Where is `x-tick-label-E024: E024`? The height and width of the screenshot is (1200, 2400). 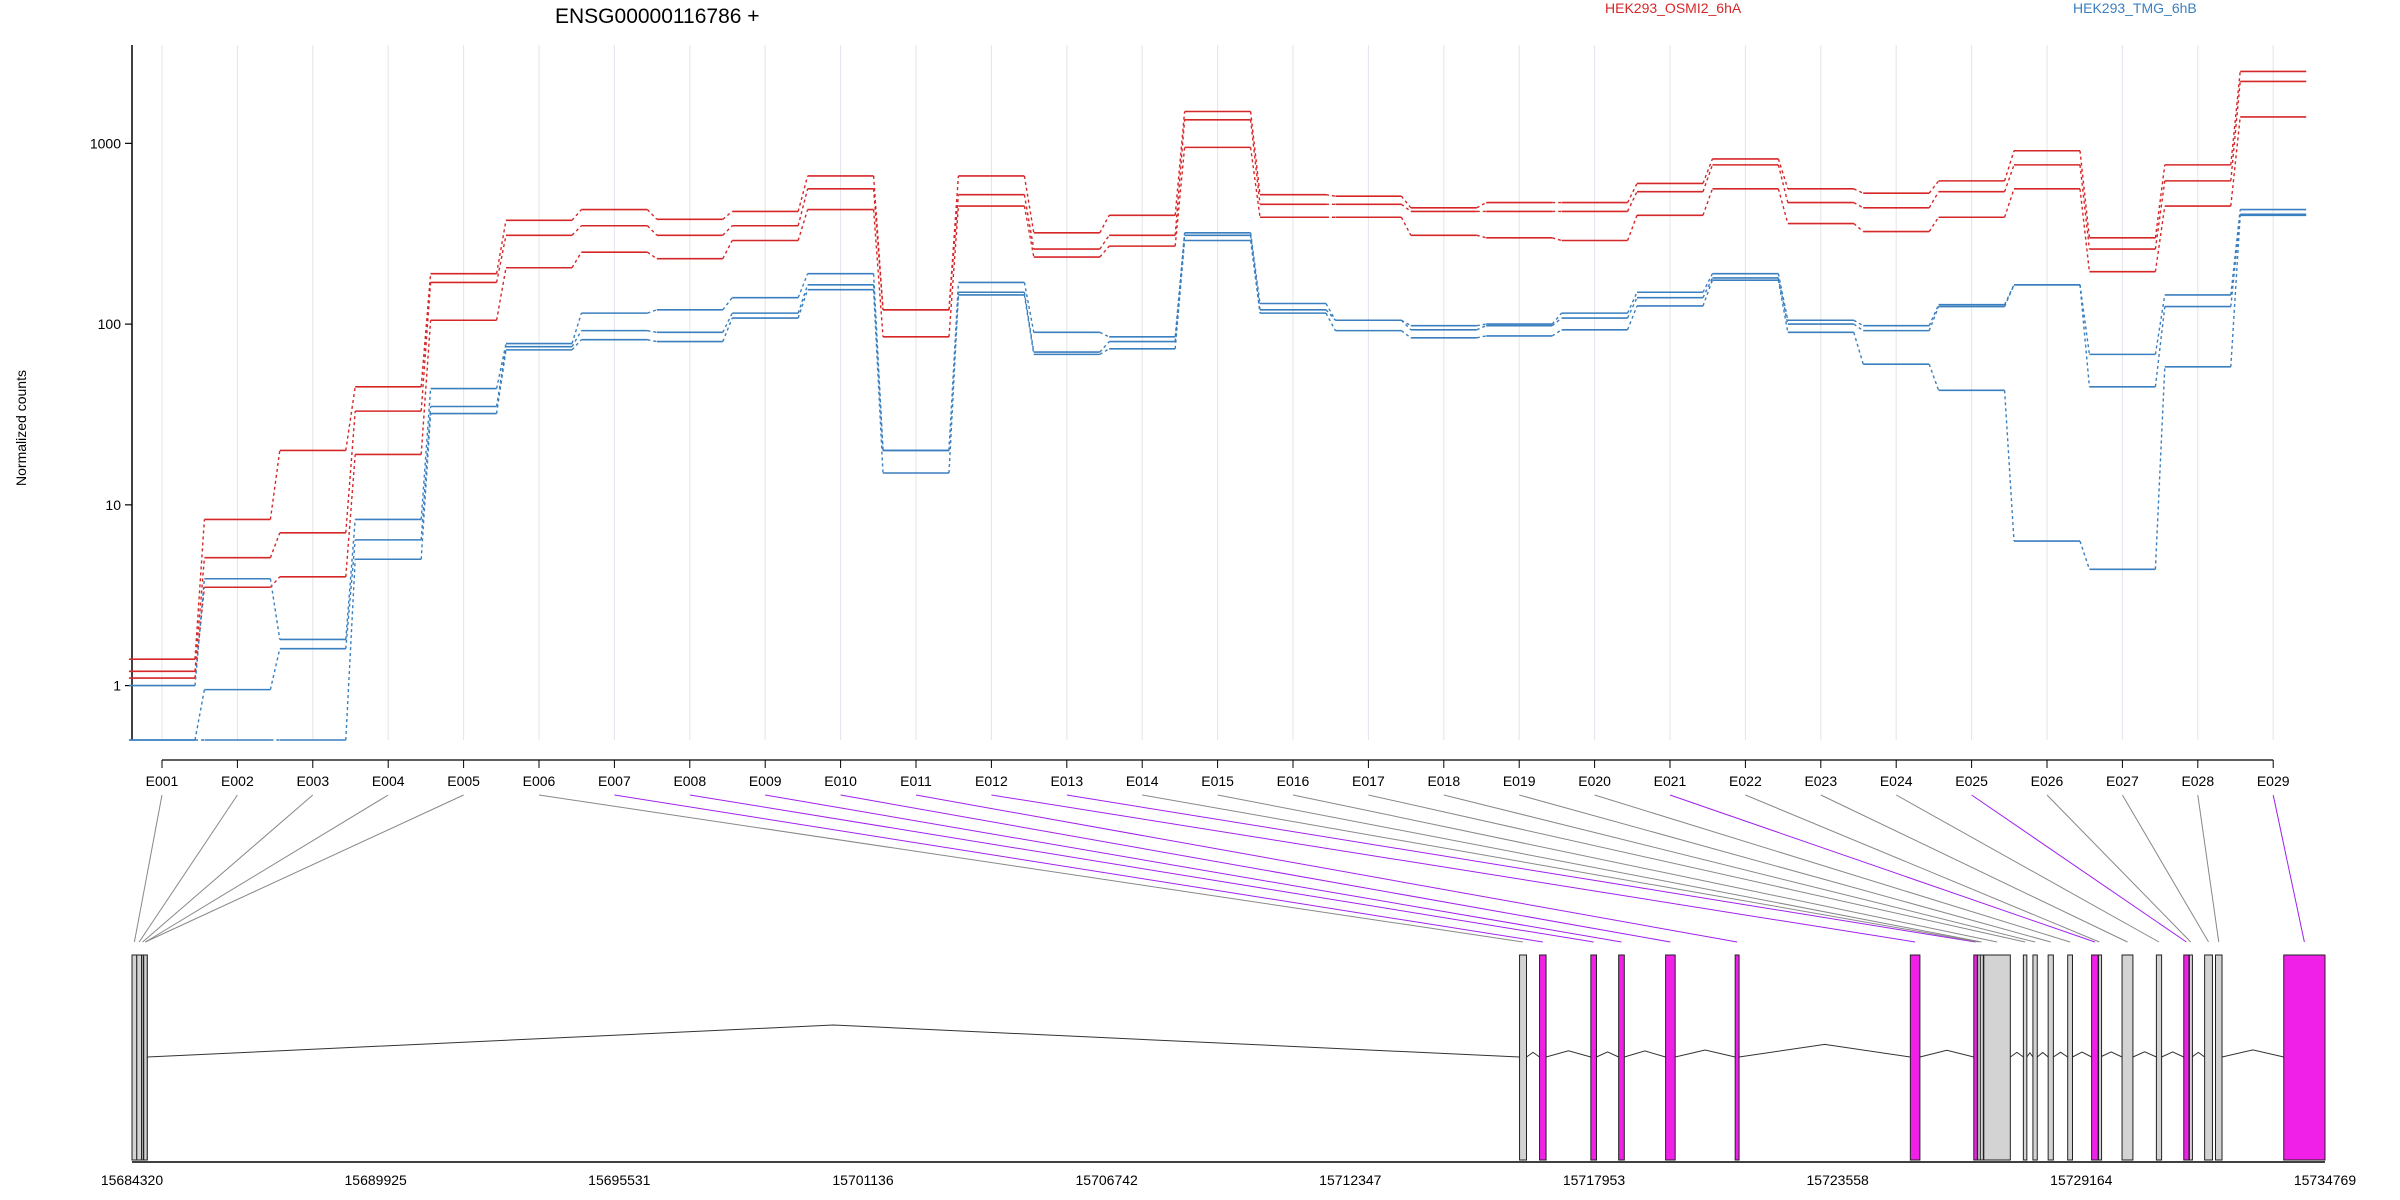 x-tick-label-E024: E024 is located at coordinates (1896, 781).